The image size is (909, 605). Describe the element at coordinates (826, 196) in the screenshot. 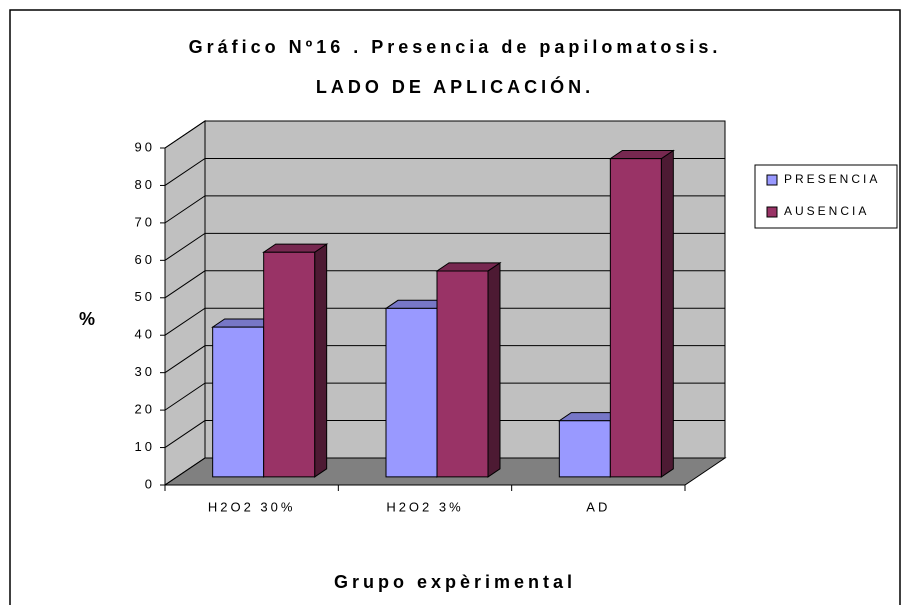

I see `legend` at that location.